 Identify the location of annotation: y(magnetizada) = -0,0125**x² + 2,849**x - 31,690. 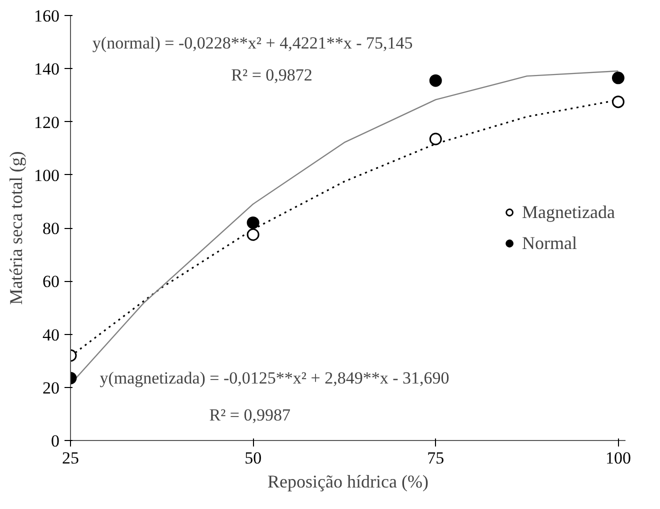
(275, 378).